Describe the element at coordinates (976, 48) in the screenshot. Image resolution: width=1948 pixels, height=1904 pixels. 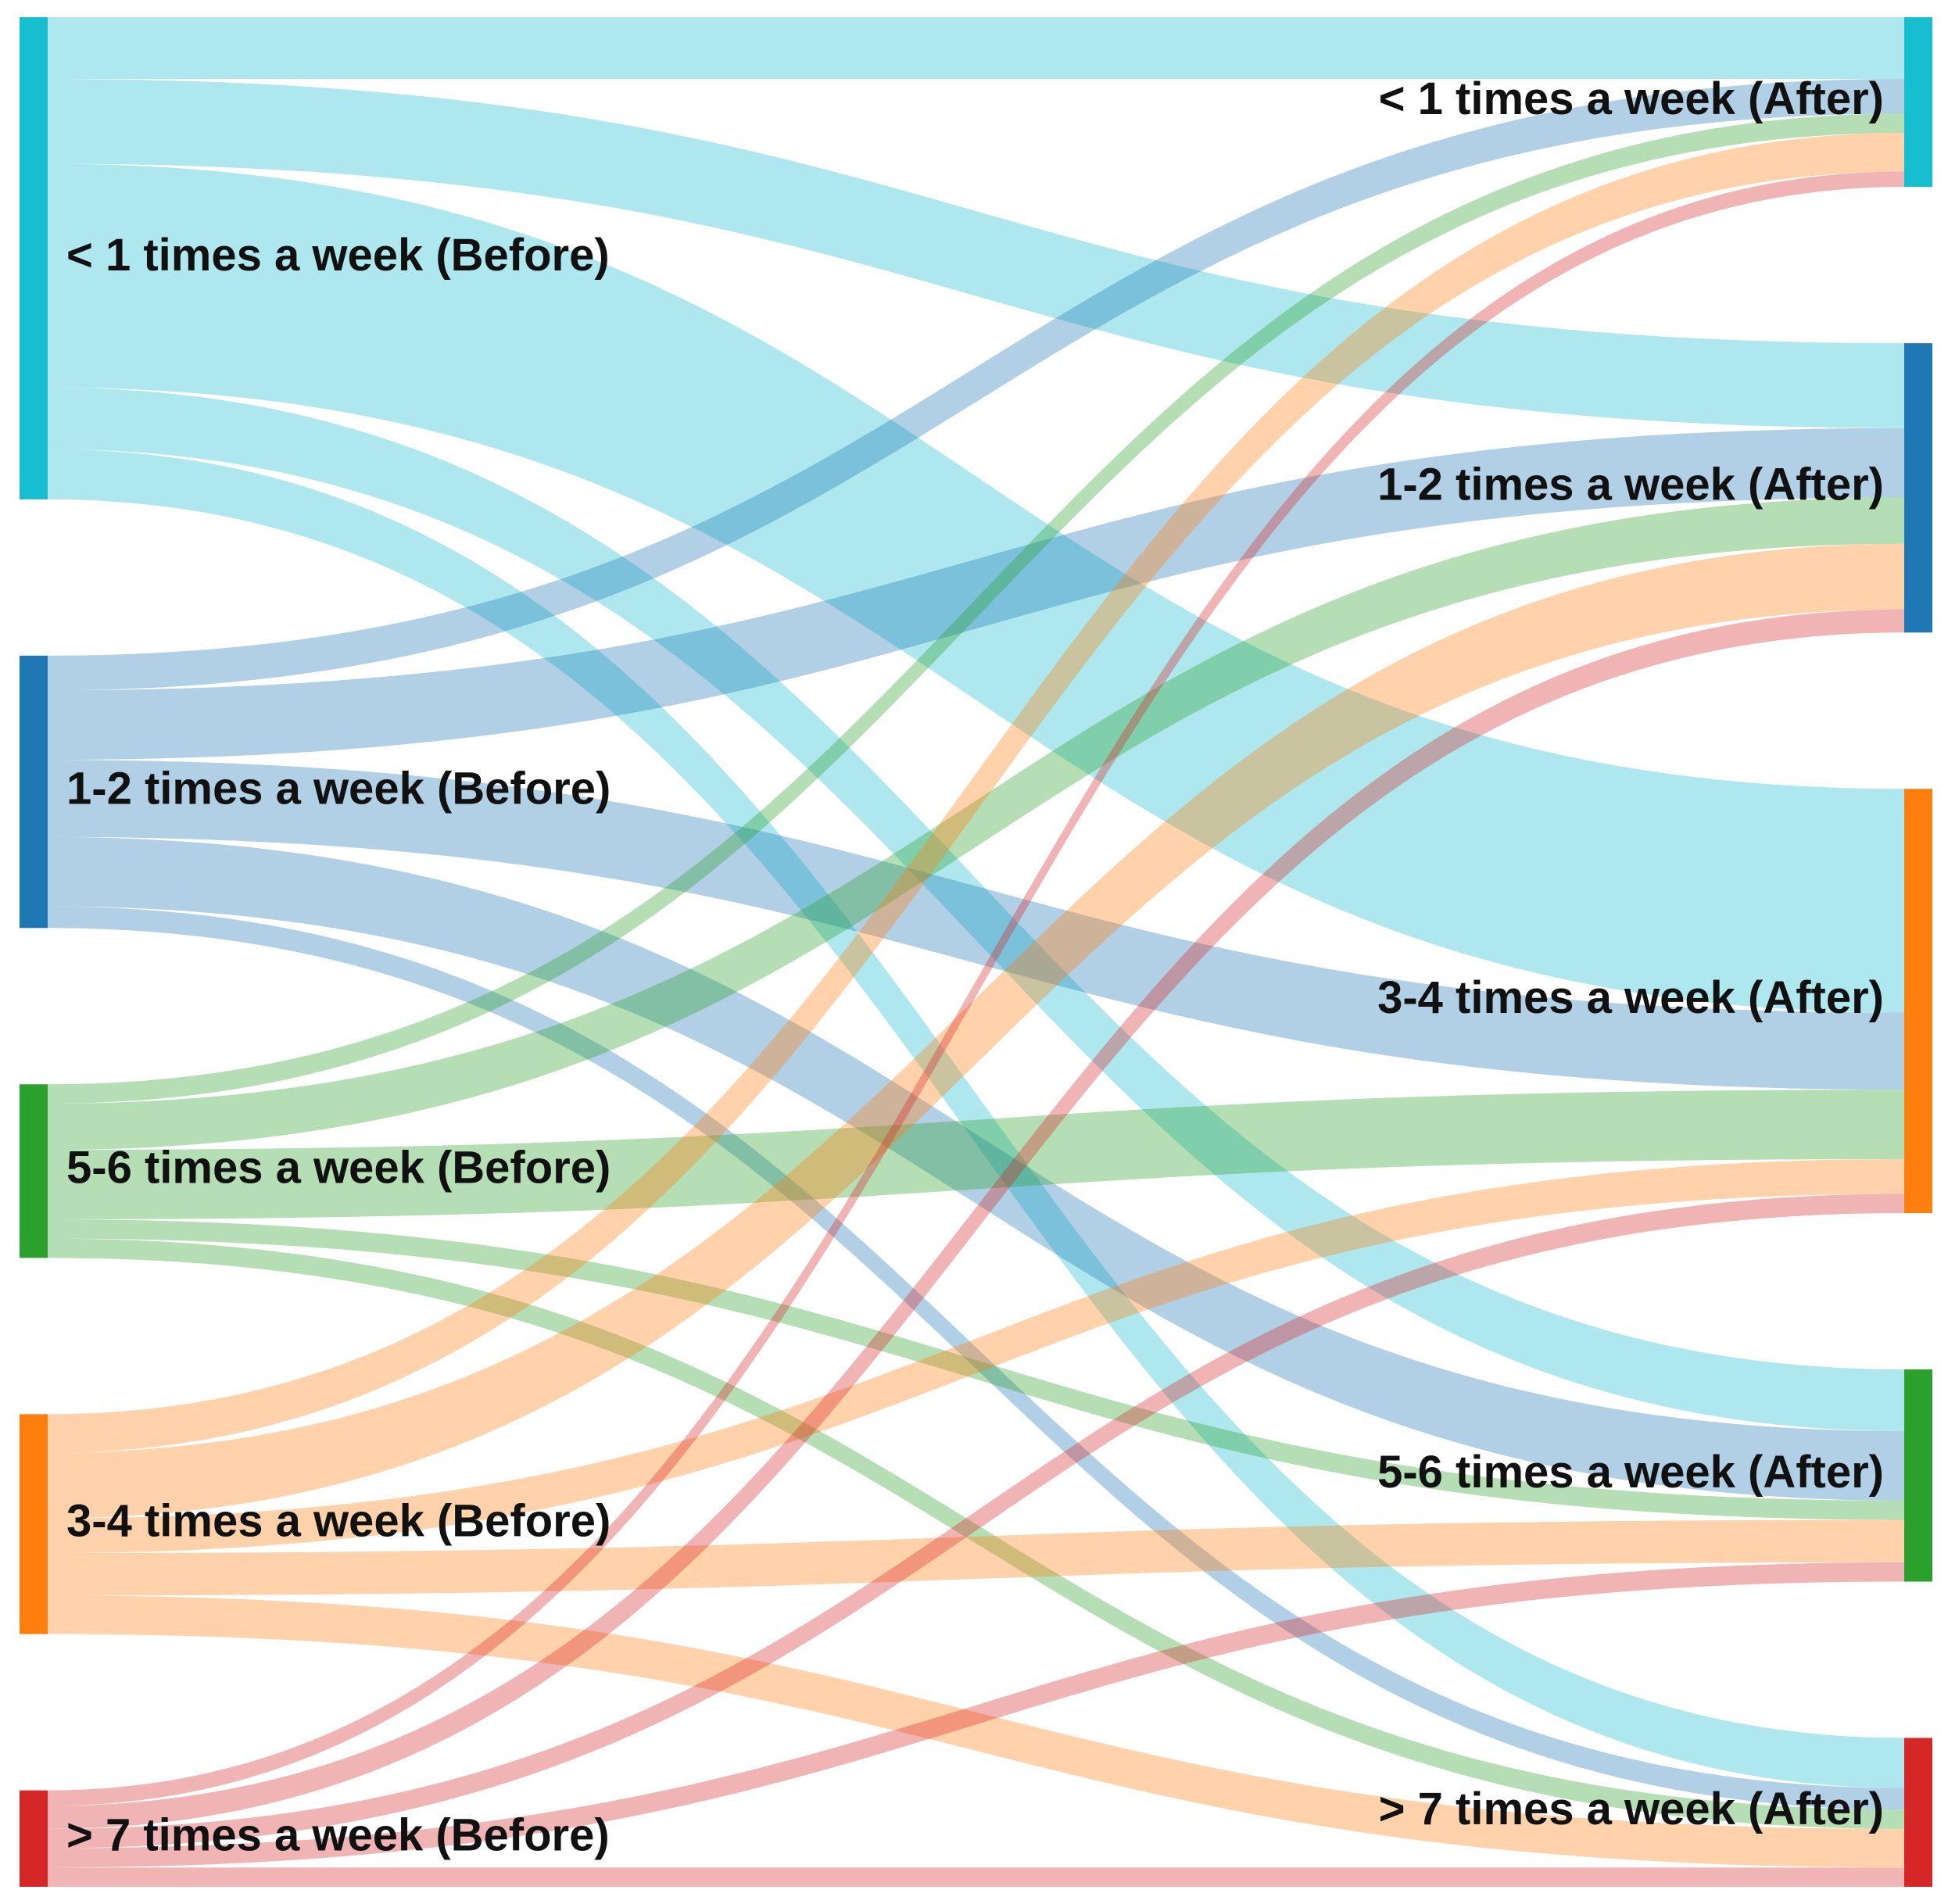
I see `link-s0-to-t0` at that location.